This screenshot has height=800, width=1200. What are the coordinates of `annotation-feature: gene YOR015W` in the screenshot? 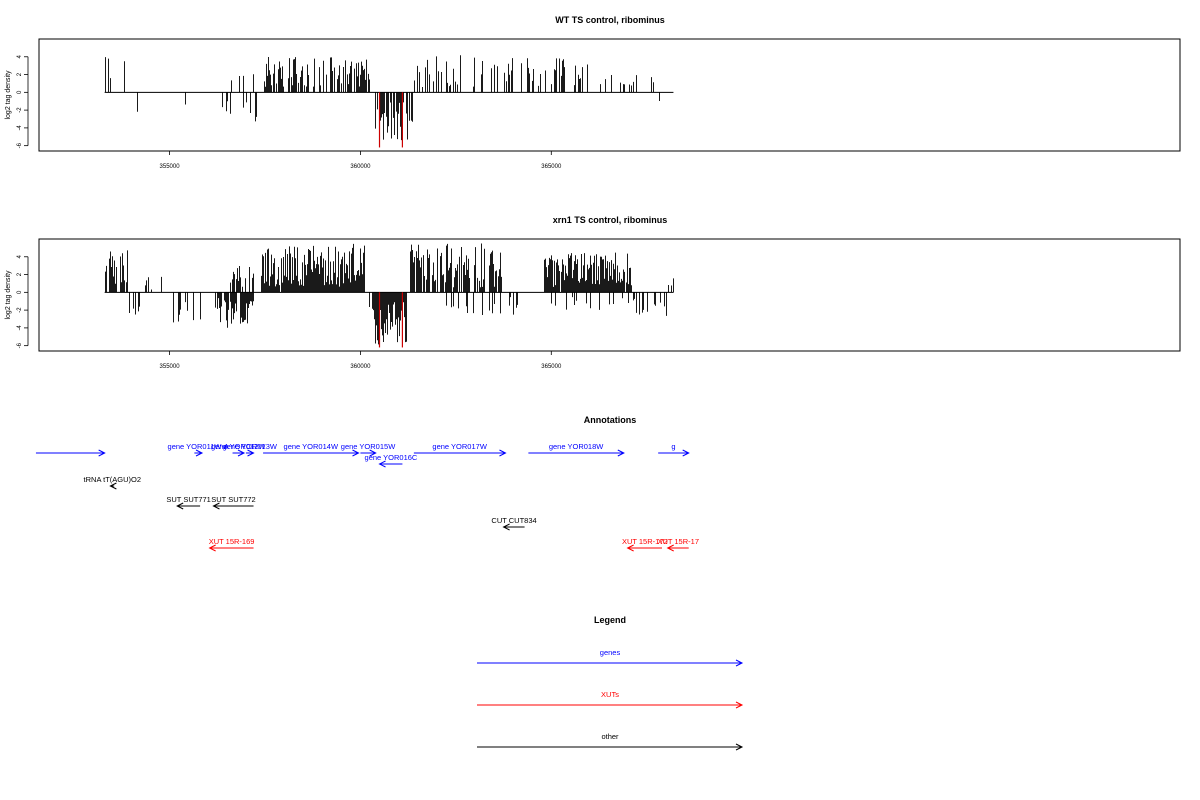 It's located at (368, 449).